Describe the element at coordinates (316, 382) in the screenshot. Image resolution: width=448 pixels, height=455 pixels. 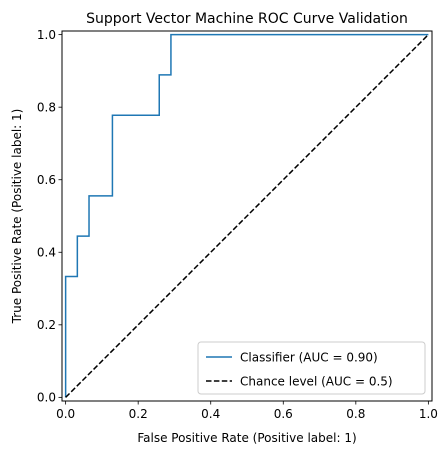
I see `legend-label-chance-level: Chance level (AUC = 0.5)` at that location.